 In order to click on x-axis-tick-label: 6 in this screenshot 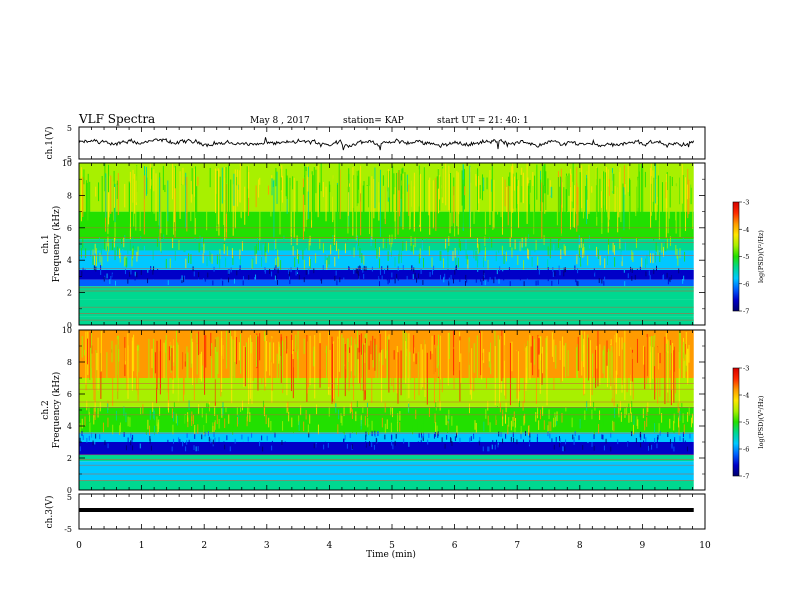, I will do `click(455, 546)`.